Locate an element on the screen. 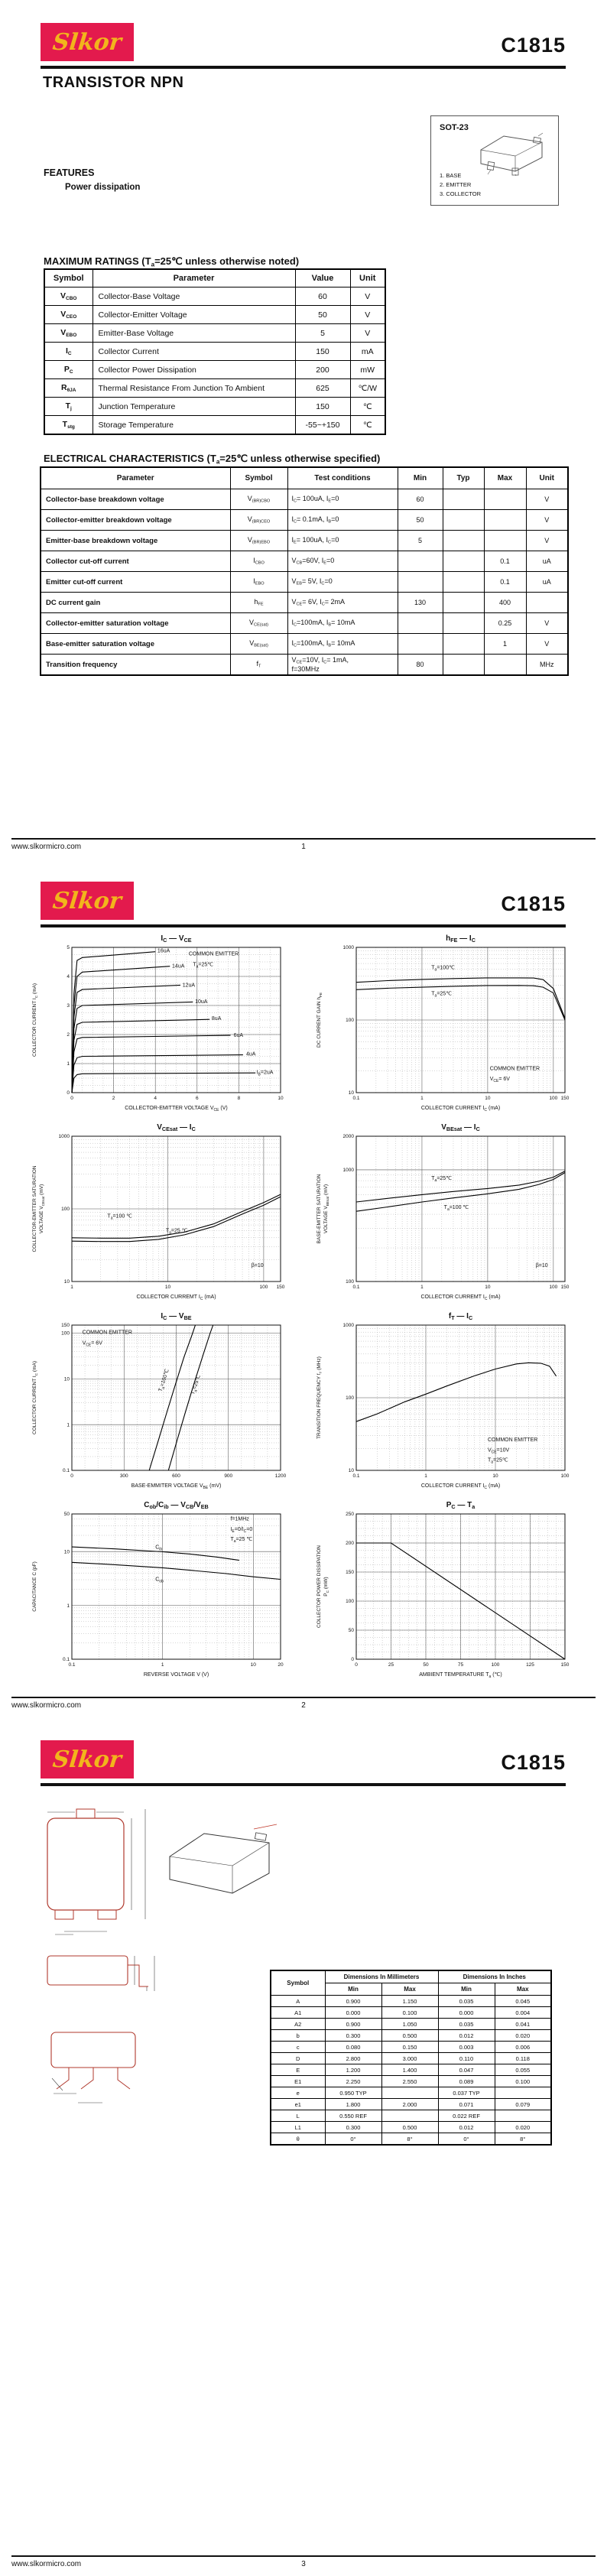  max-cell: 0.1 is located at coordinates (505, 562).